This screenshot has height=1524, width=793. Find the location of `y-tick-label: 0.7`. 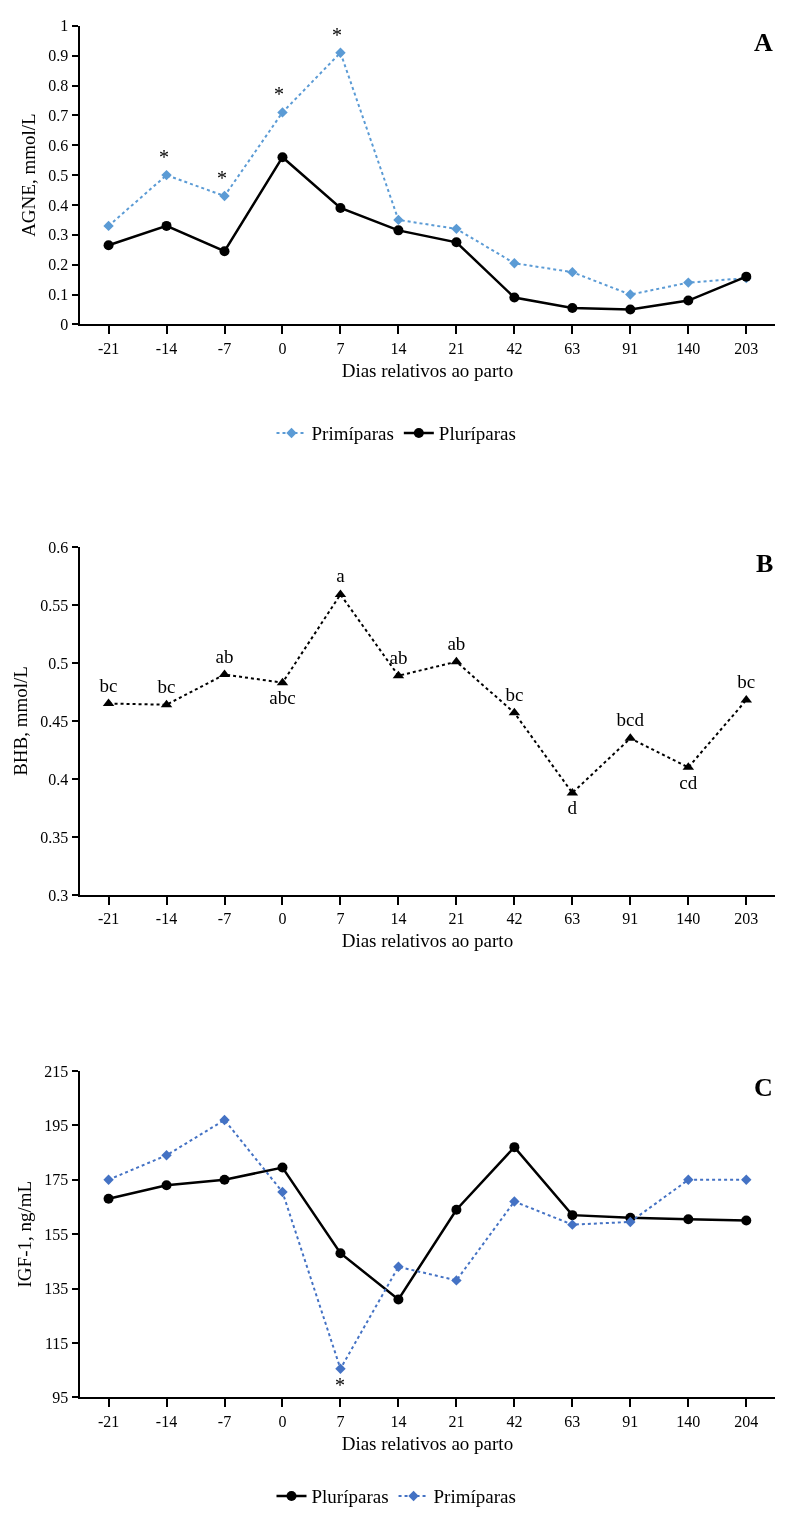

y-tick-label: 0.7 is located at coordinates (58, 115).